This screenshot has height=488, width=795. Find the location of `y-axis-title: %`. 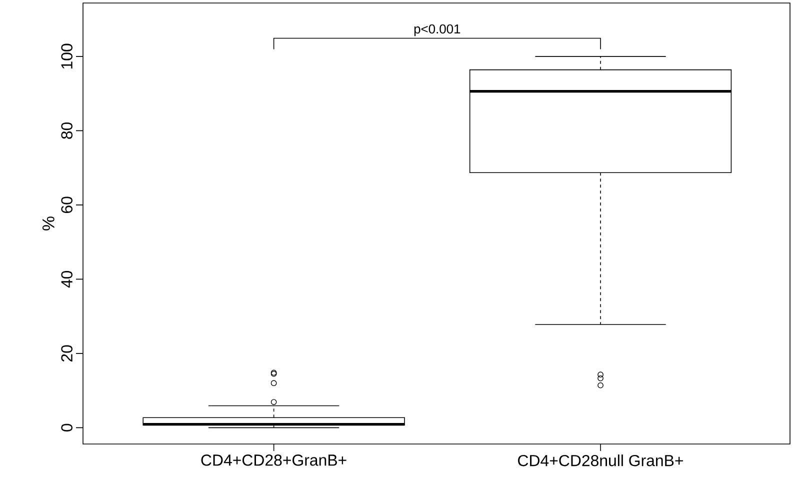

y-axis-title: % is located at coordinates (48, 223).